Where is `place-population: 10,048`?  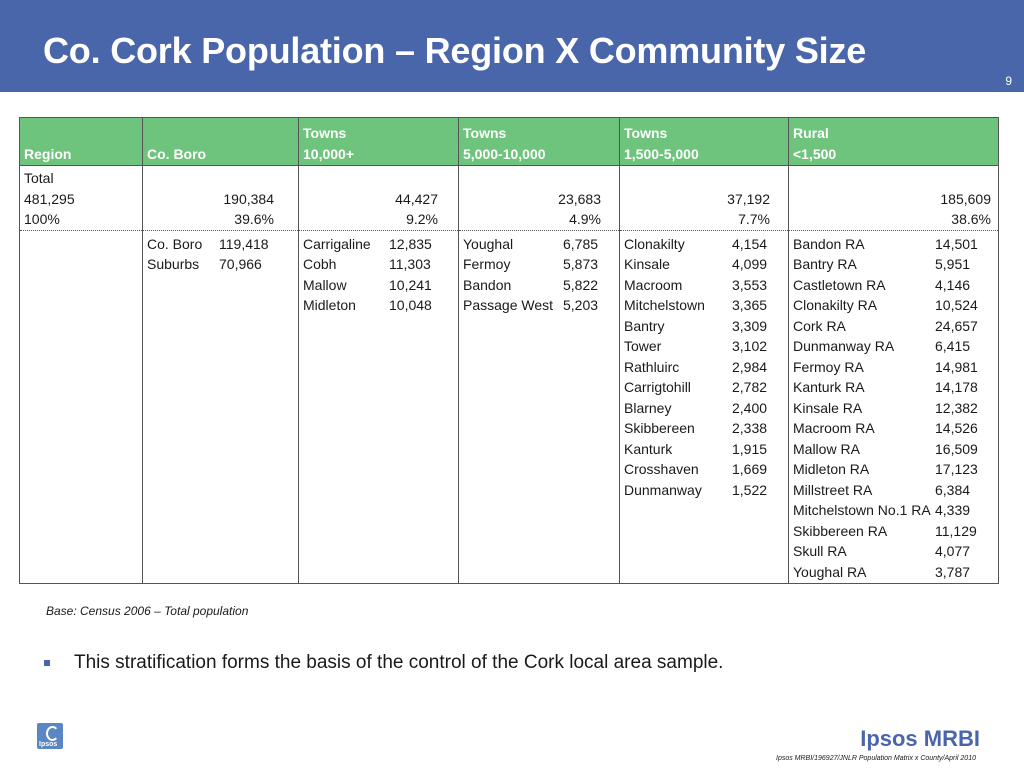
place-population: 10,048 is located at coordinates (410, 305).